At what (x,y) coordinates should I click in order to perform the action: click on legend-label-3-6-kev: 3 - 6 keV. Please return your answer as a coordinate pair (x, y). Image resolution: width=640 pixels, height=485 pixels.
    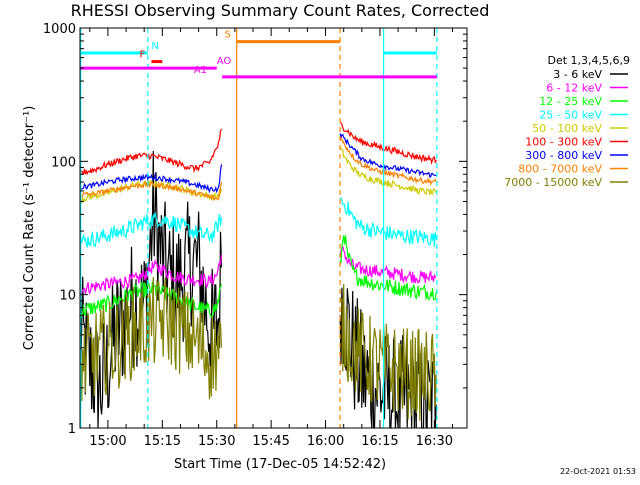
    Looking at the image, I should click on (577, 74).